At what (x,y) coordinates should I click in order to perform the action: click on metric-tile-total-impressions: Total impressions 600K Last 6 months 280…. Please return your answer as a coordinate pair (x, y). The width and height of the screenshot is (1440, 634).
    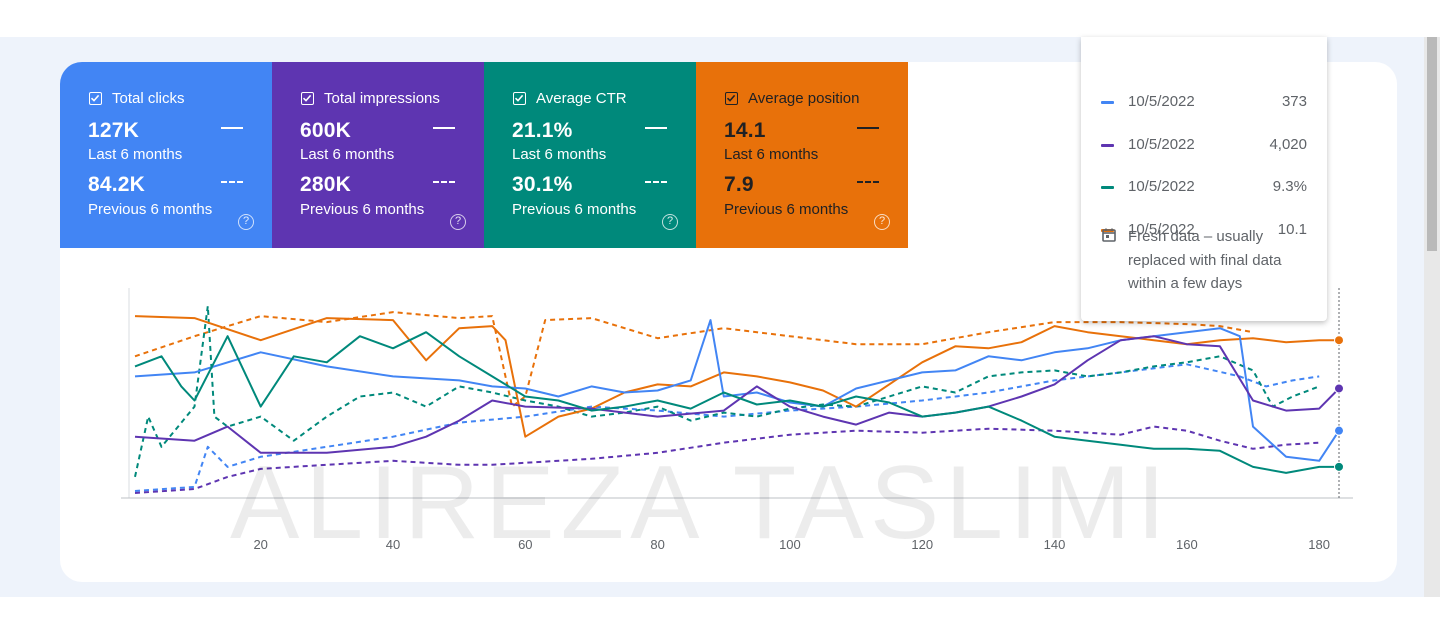
    Looking at the image, I should click on (378, 155).